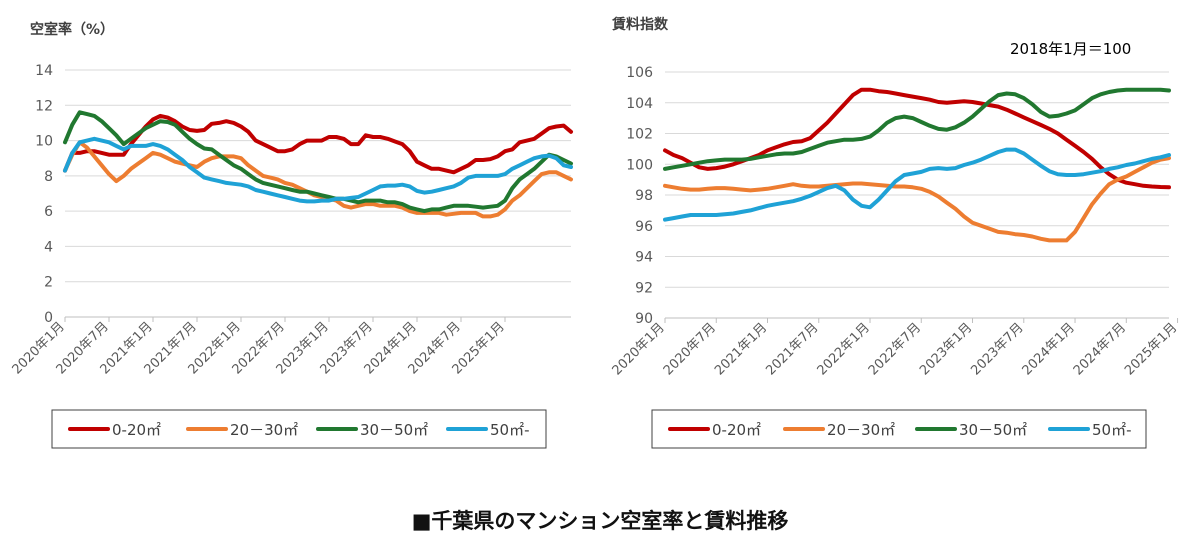 The width and height of the screenshot is (1200, 548). What do you see at coordinates (44, 142) in the screenshot?
I see `y-tick-label: 10` at bounding box center [44, 142].